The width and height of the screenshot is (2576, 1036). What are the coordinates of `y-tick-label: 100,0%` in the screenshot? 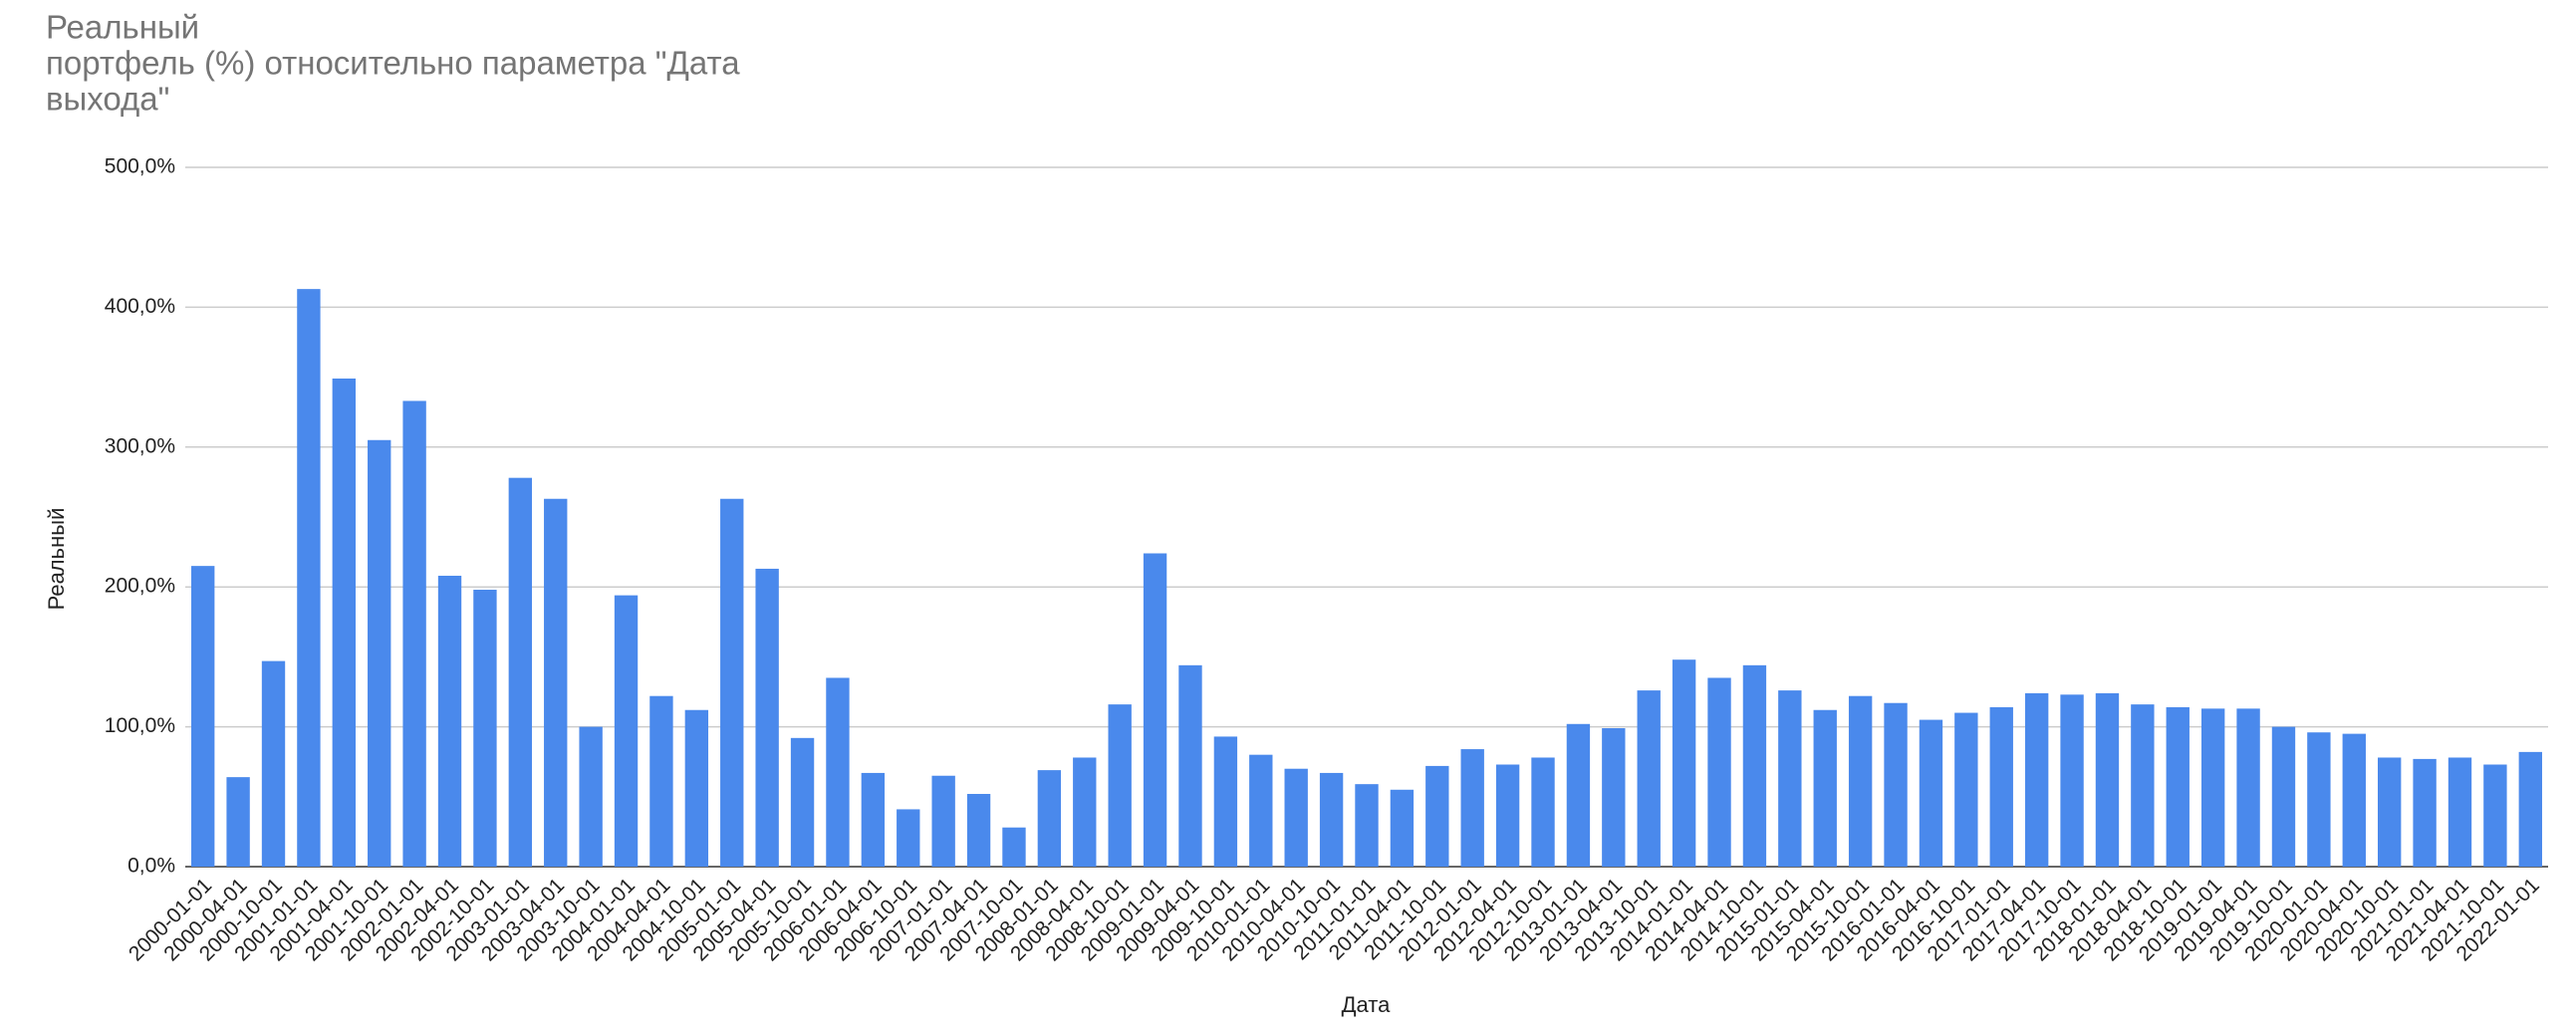 It's located at (140, 725).